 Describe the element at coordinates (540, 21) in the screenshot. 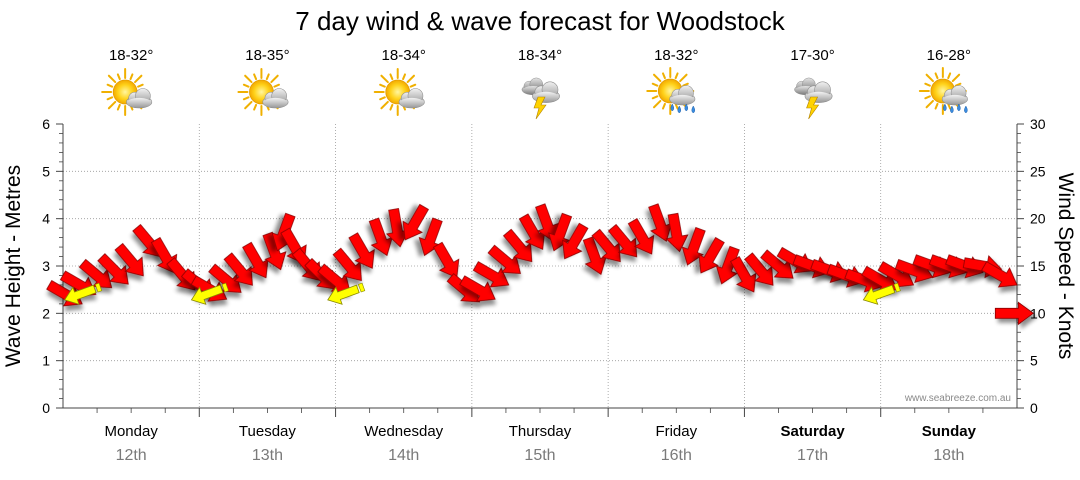

I see `chart-title: 7 day wind & wave forecast for Woodstock` at that location.